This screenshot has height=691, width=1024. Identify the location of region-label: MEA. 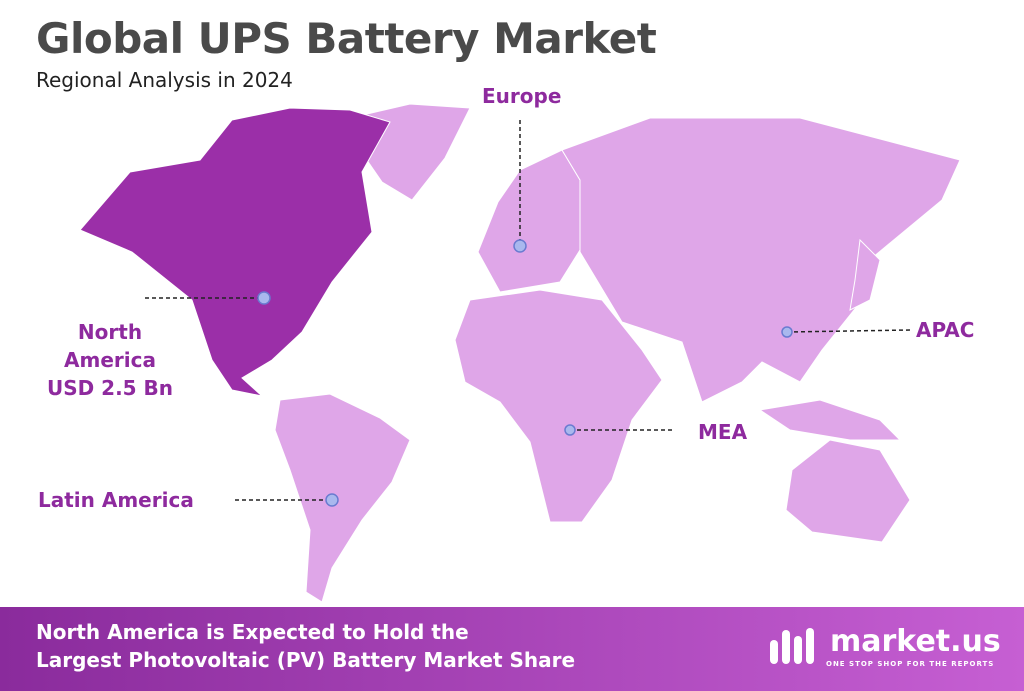
(723, 432).